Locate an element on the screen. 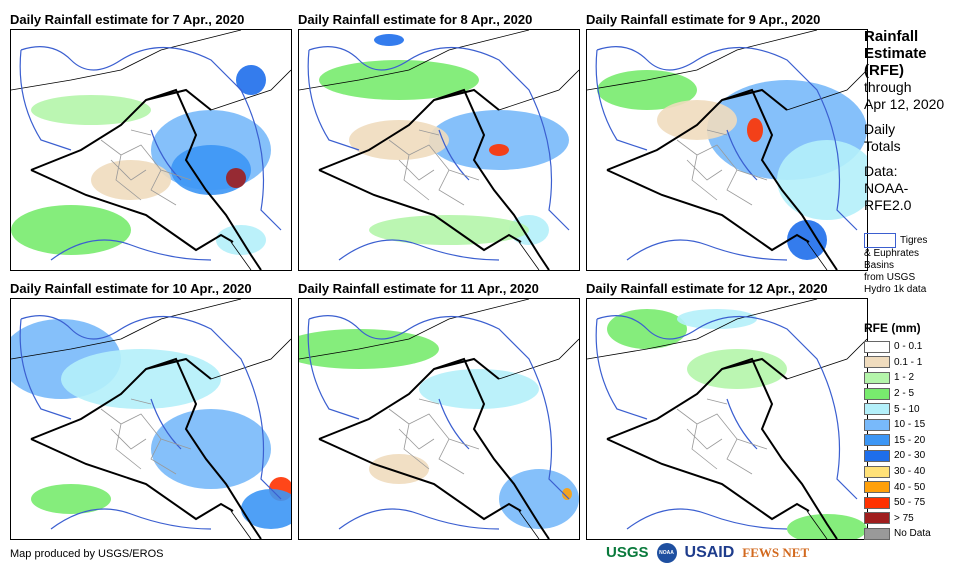  noaa-logo: NOAA is located at coordinates (666, 553).